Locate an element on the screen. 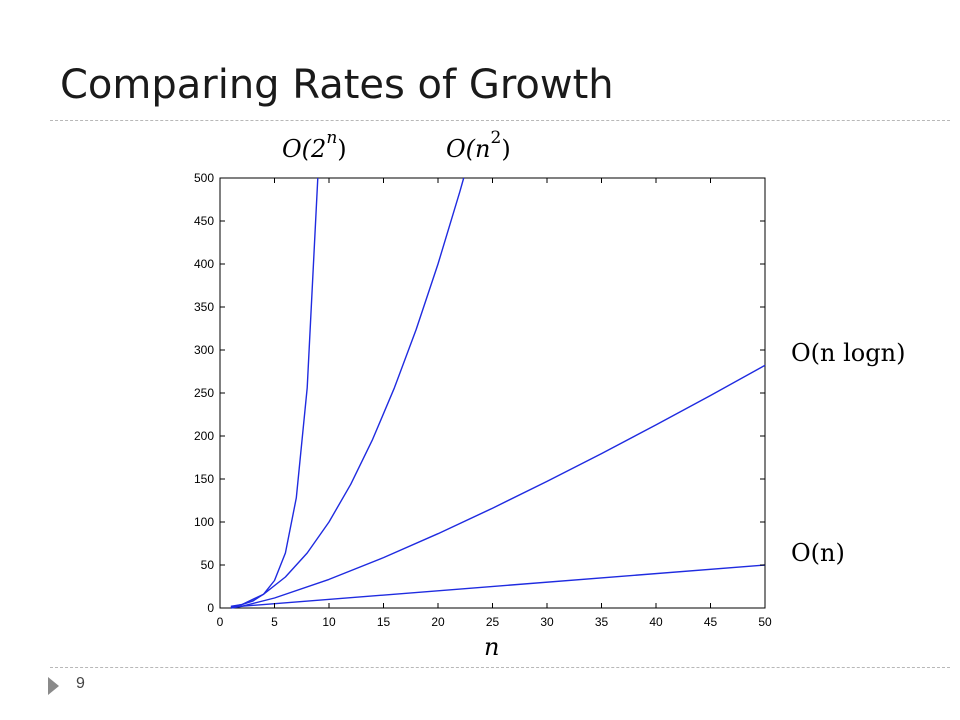 Image resolution: width=960 pixels, height=720 pixels. x-tick-label: 45 is located at coordinates (711, 622).